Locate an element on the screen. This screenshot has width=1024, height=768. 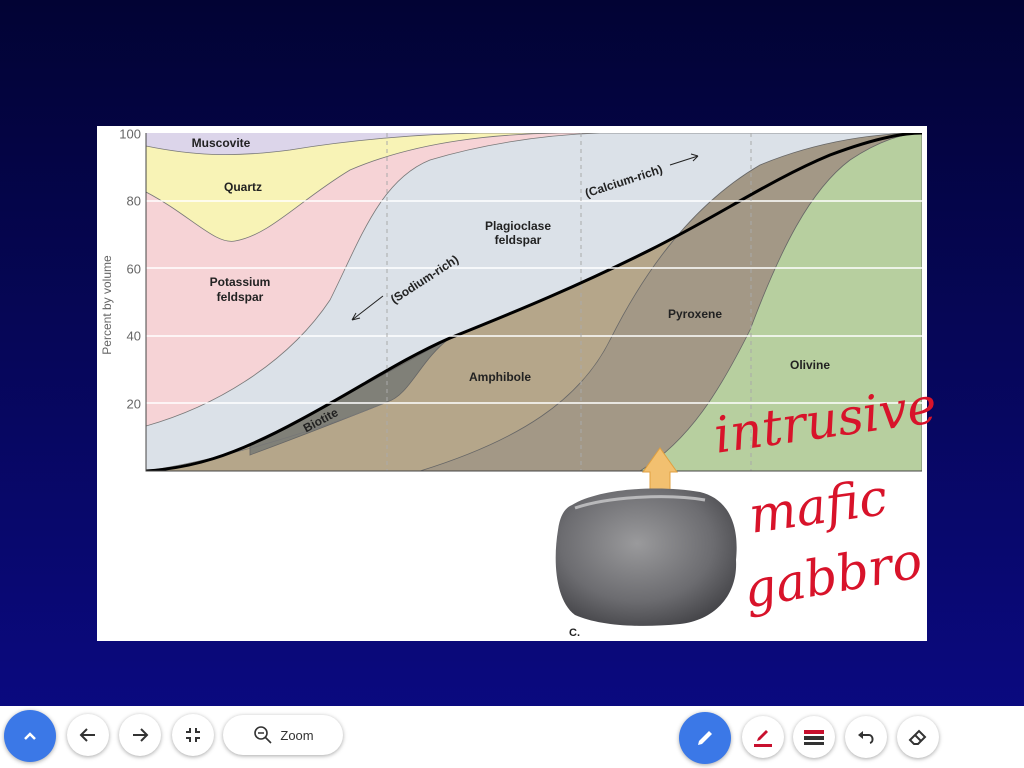
back-button is located at coordinates (88, 735).